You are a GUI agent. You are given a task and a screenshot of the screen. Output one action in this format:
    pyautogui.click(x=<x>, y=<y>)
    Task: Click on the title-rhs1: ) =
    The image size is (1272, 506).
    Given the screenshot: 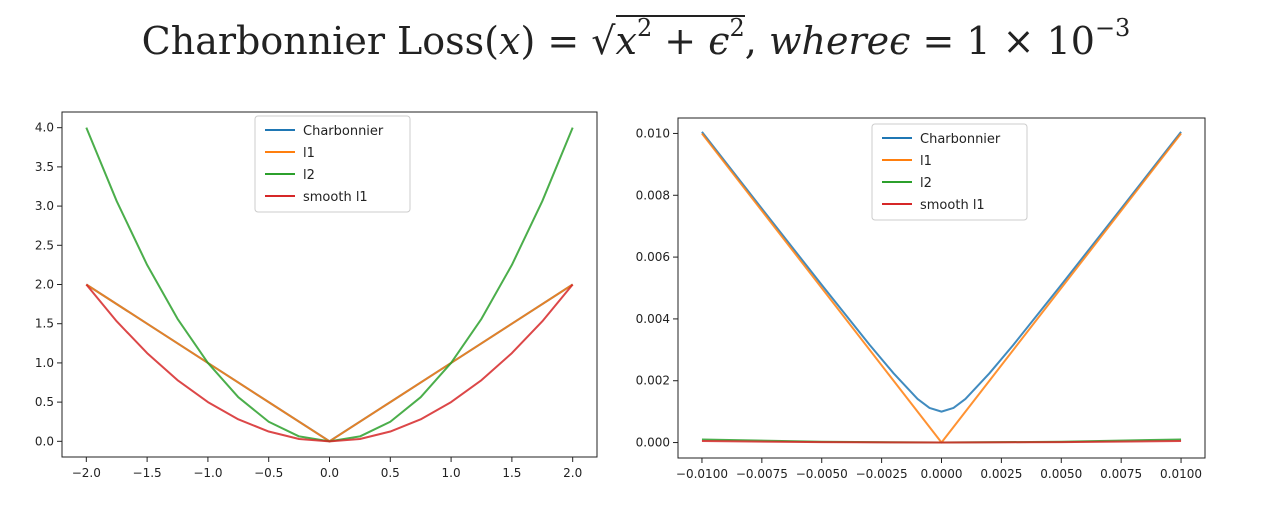 What is the action you would take?
    pyautogui.click(x=556, y=41)
    